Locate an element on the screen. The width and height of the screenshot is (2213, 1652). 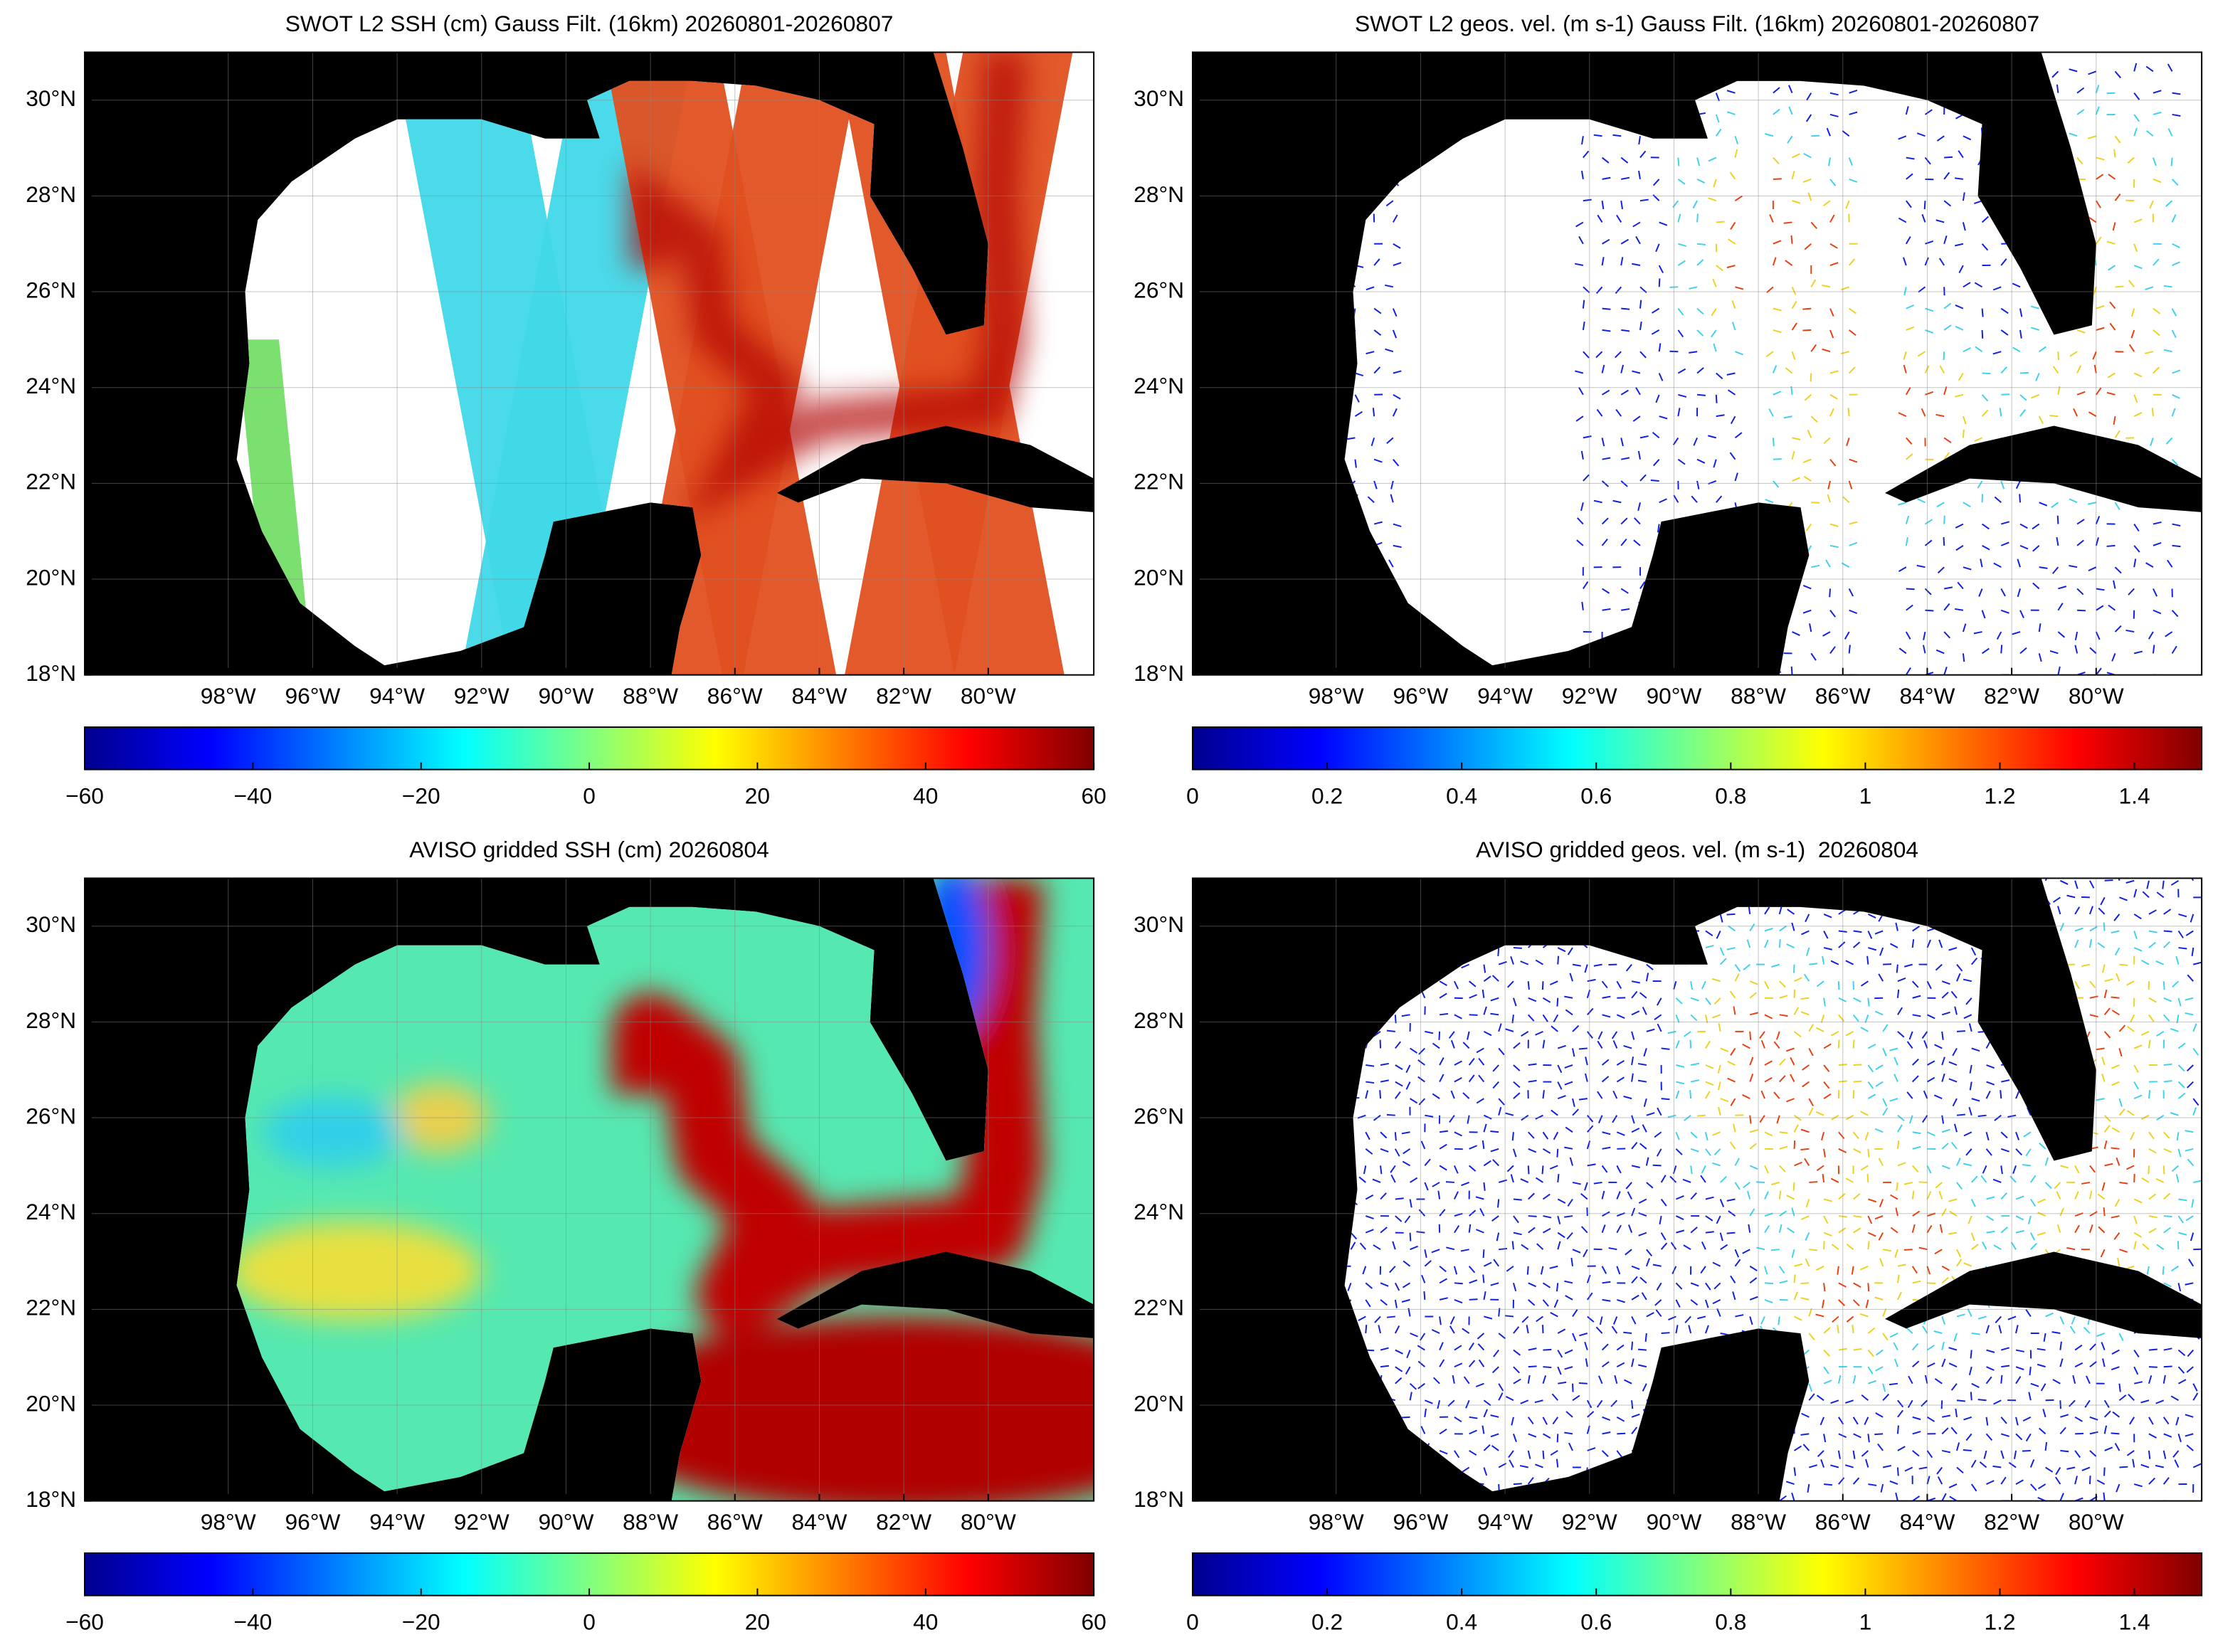
colorbar-tick-label: 20 is located at coordinates (757, 1622).